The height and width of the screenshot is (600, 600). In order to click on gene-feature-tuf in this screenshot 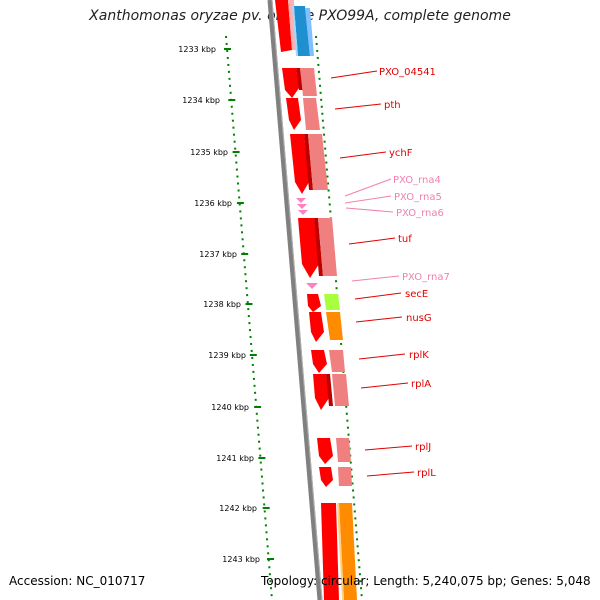, I will do `click(317, 248)`.